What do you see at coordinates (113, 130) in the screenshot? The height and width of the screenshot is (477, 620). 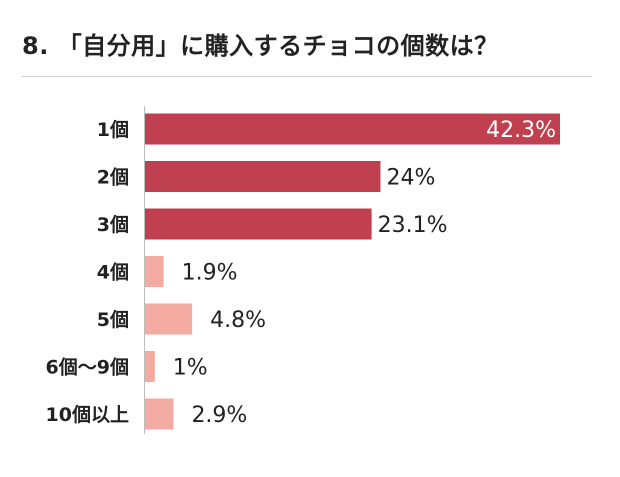 I see `category-label: 1個` at bounding box center [113, 130].